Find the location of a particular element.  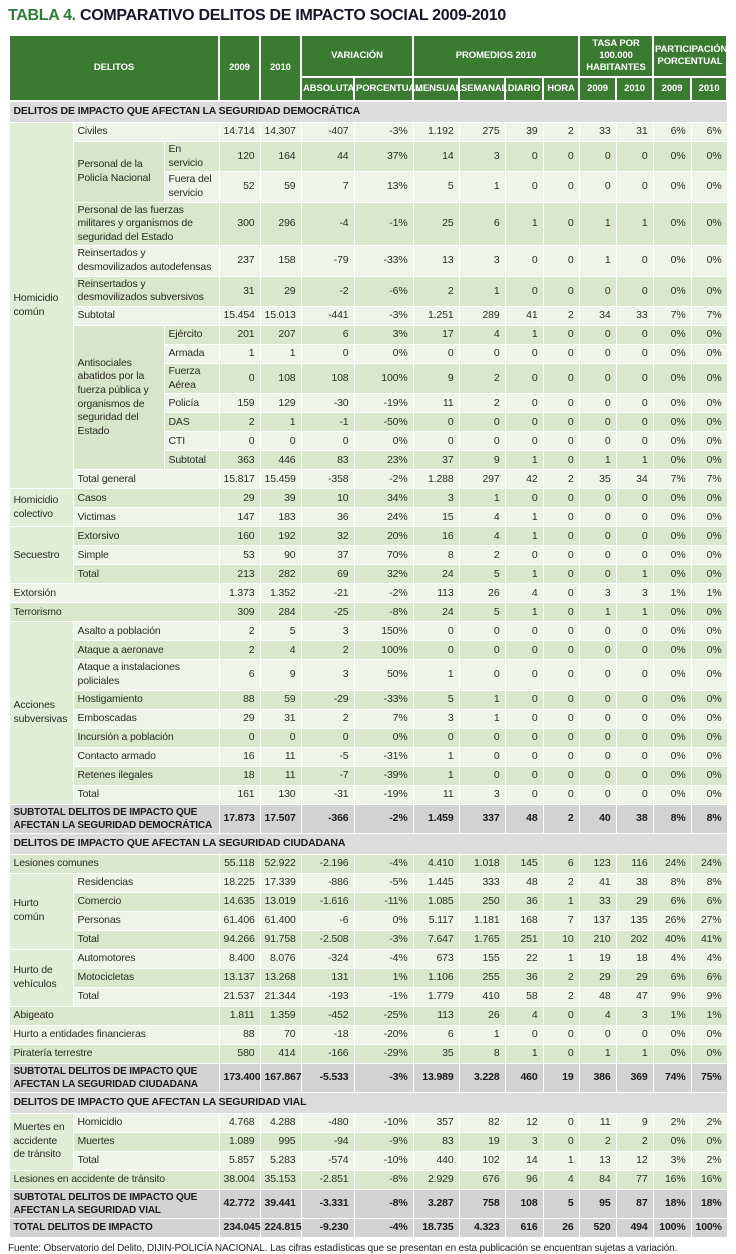

row-label: Incursión a población is located at coordinates (146, 737).